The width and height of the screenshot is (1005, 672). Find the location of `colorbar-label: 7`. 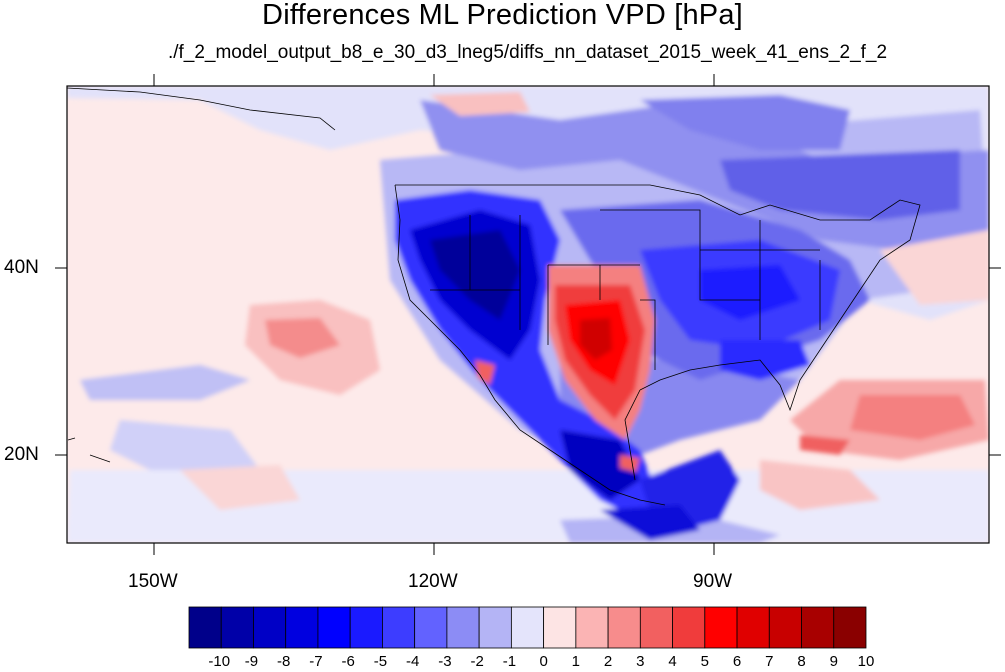

colorbar-label: 7 is located at coordinates (769, 661).